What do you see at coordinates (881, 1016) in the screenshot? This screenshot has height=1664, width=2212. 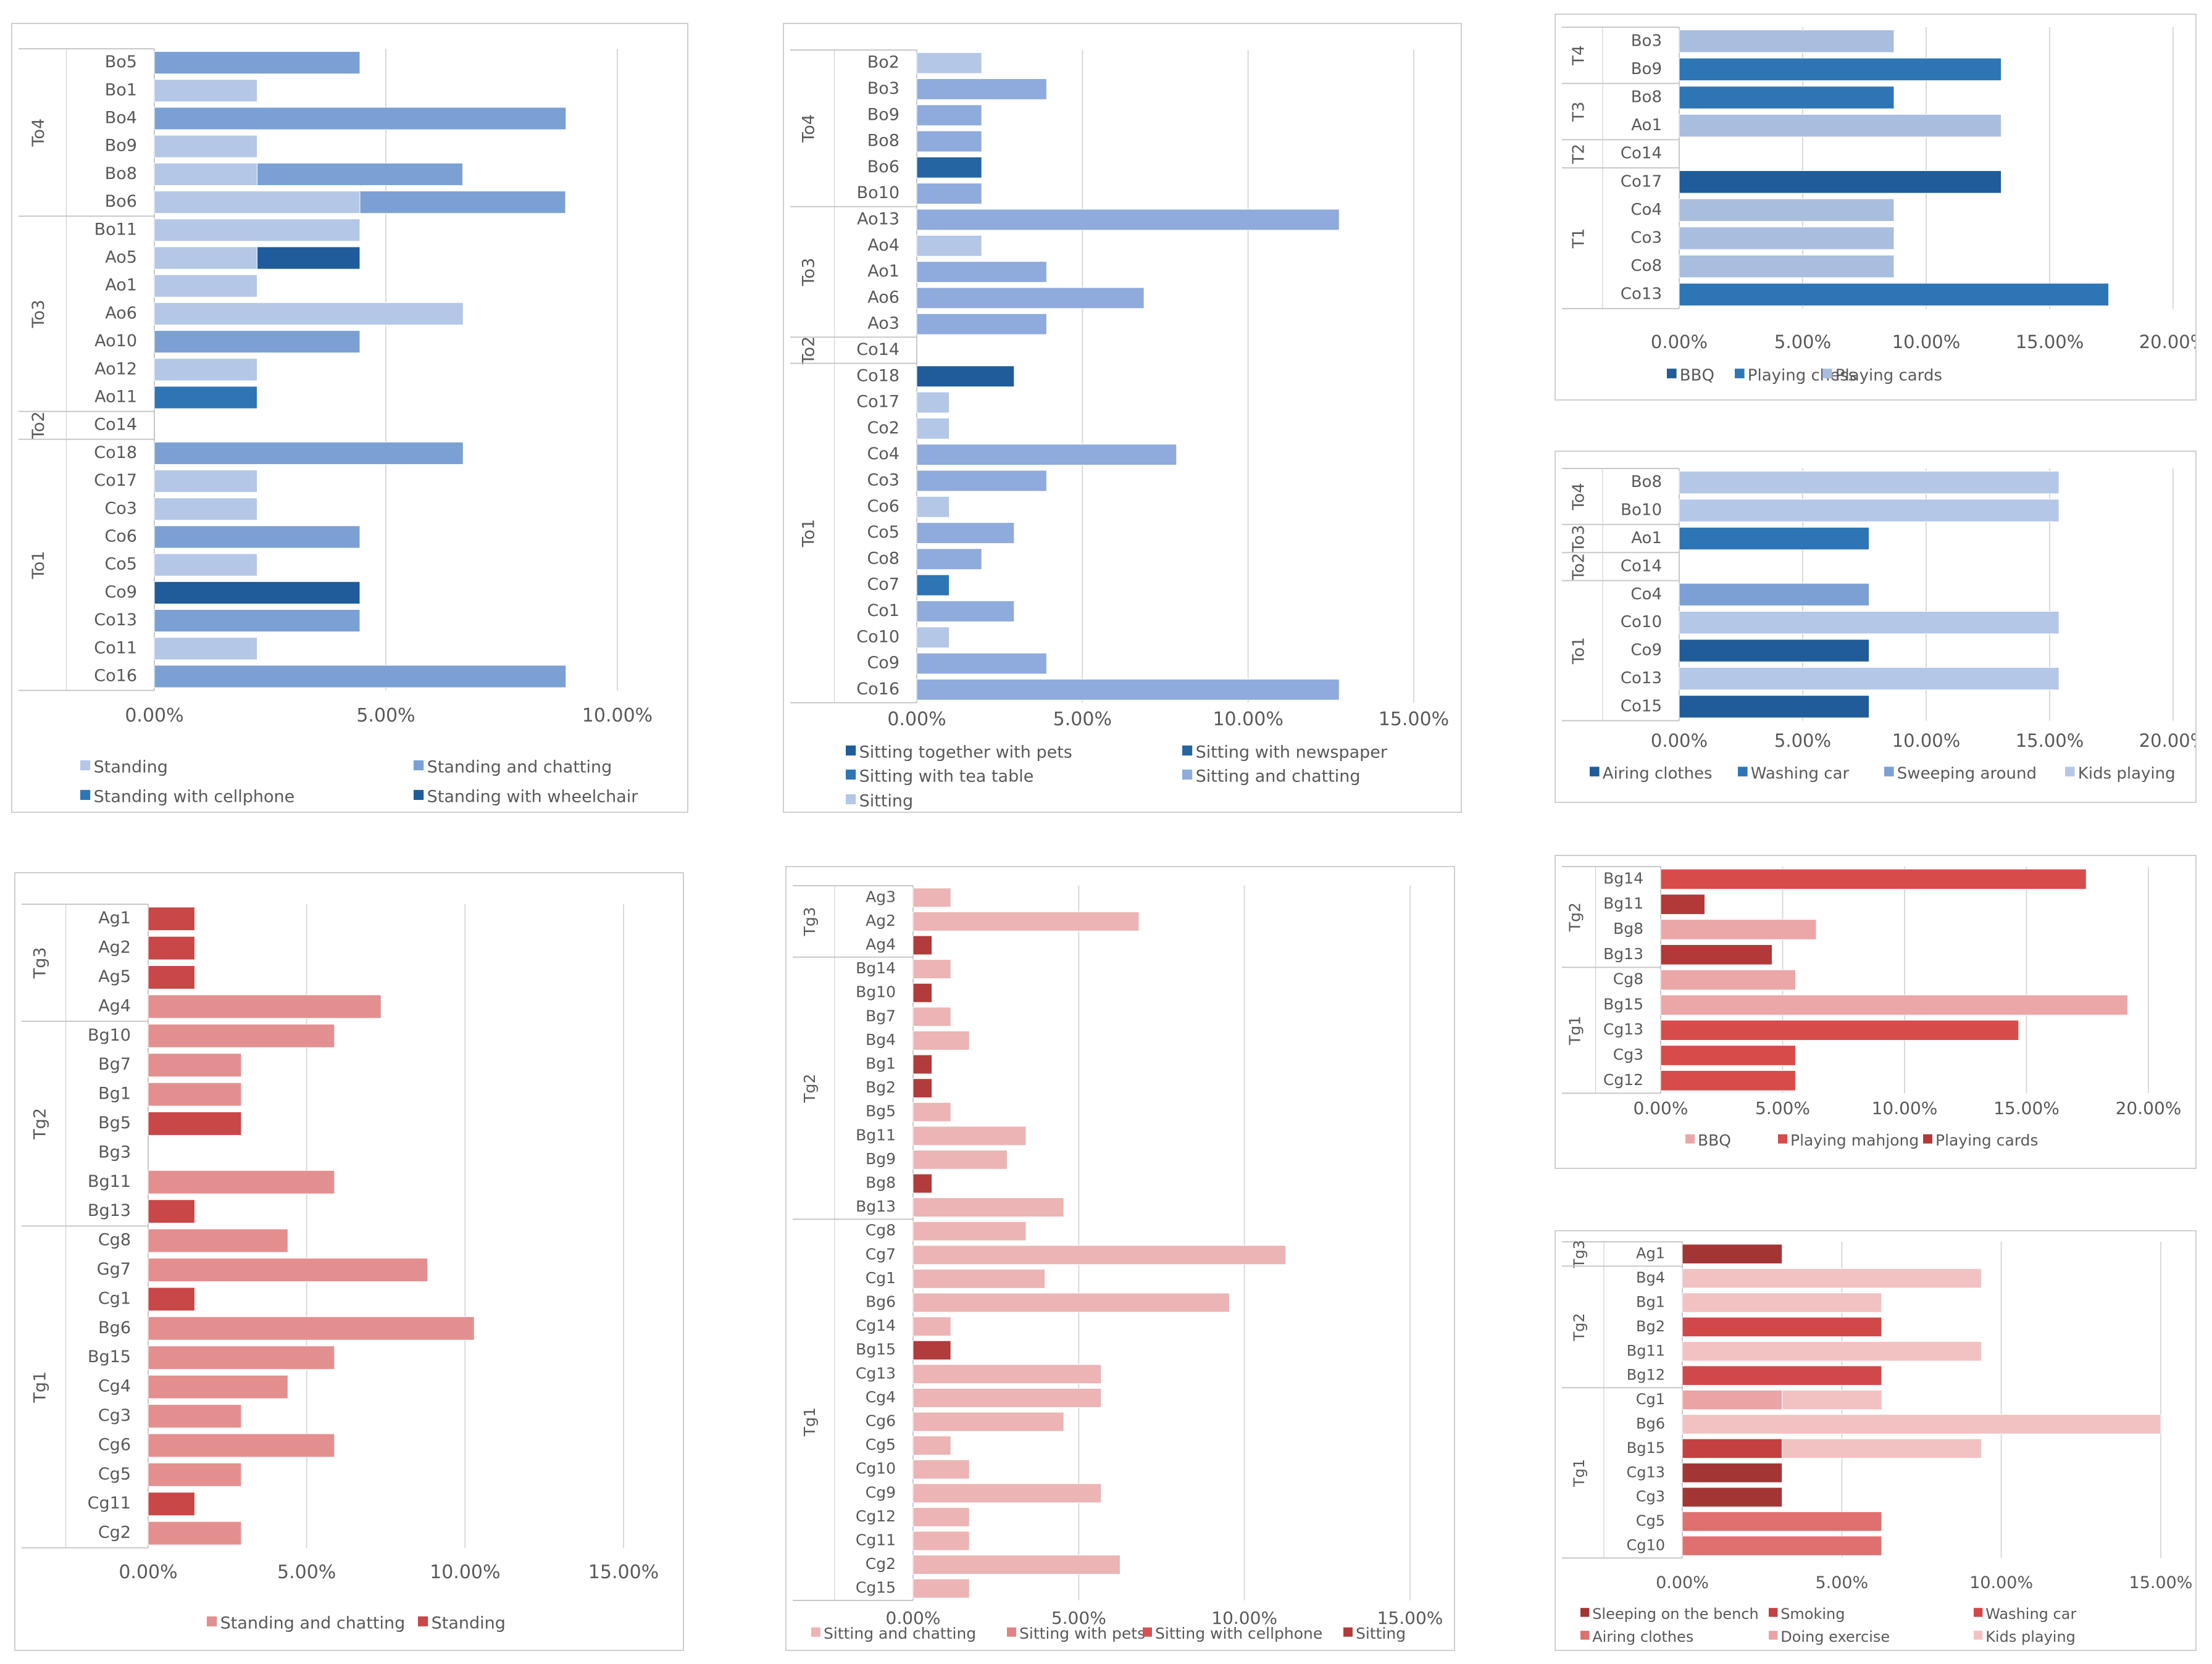 I see `category-label: Bg7` at bounding box center [881, 1016].